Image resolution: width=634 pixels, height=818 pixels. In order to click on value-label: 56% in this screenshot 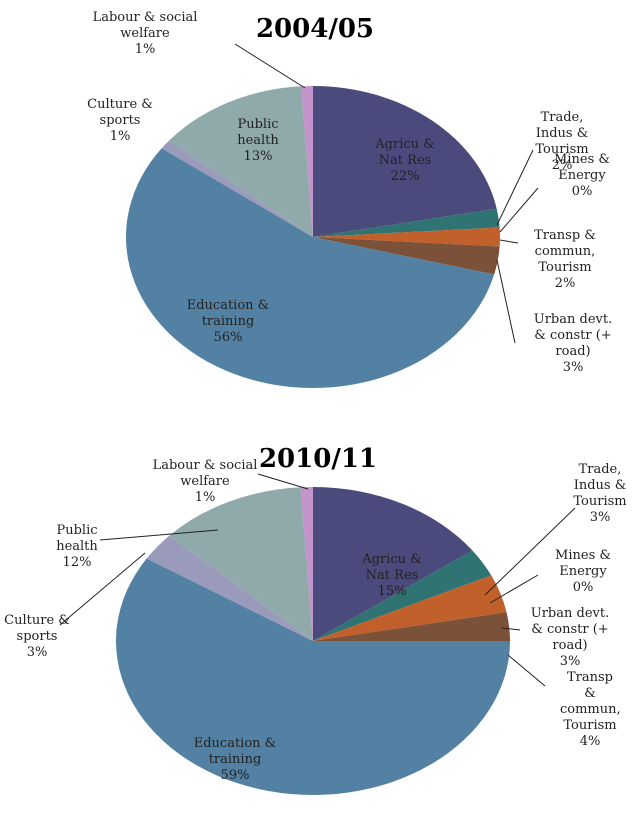, I will do `click(228, 337)`.